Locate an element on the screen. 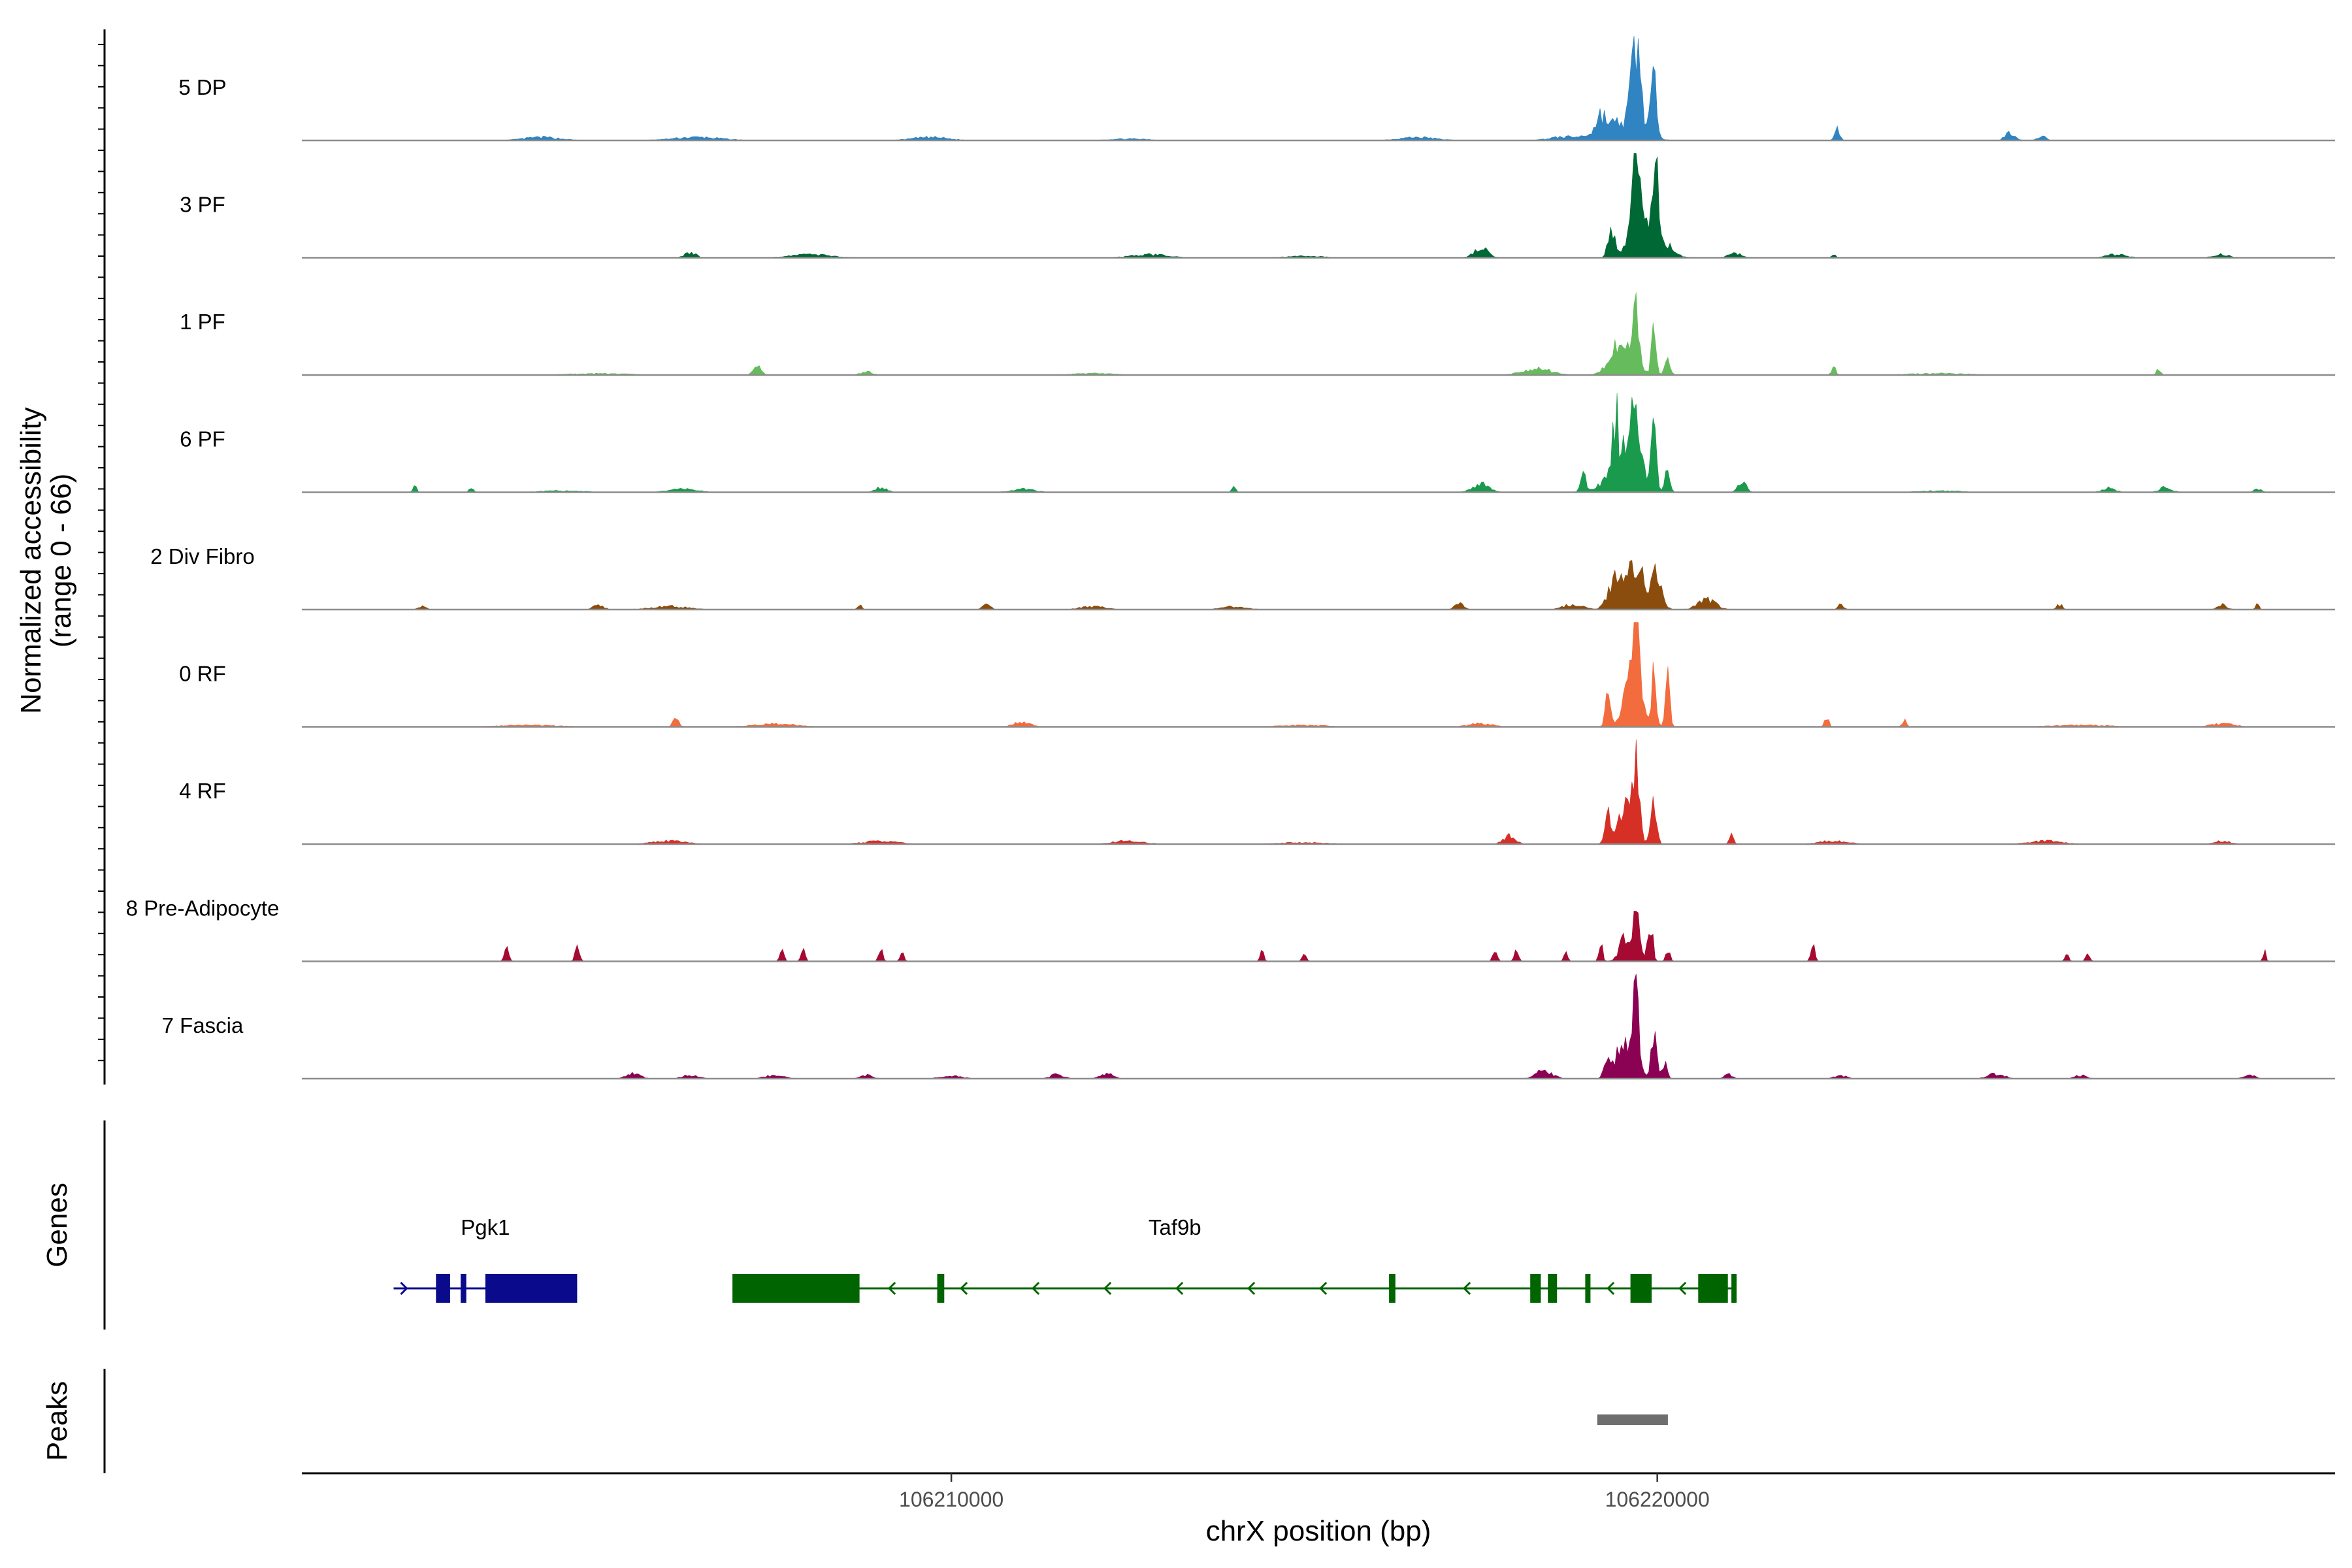  track-2: 1 PF is located at coordinates (1257, 334).